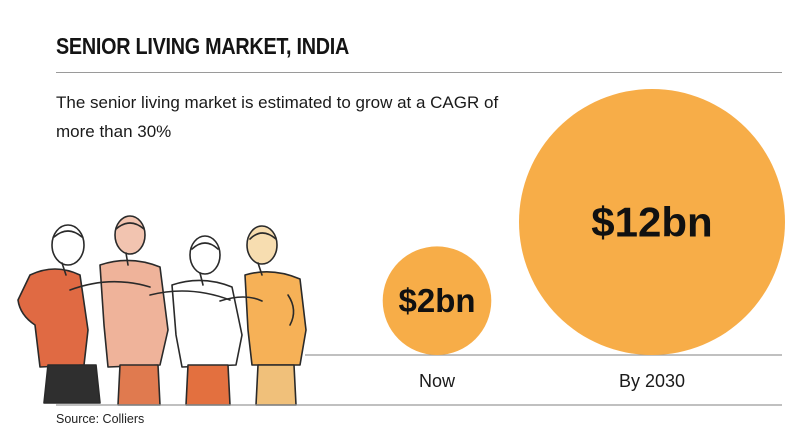 This screenshot has width=801, height=448. What do you see at coordinates (419, 72) in the screenshot?
I see `title-divider` at bounding box center [419, 72].